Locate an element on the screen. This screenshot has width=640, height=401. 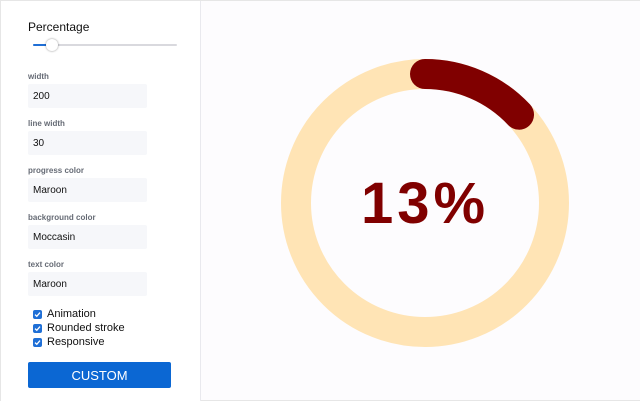
animation-checkbox is located at coordinates (37, 314).